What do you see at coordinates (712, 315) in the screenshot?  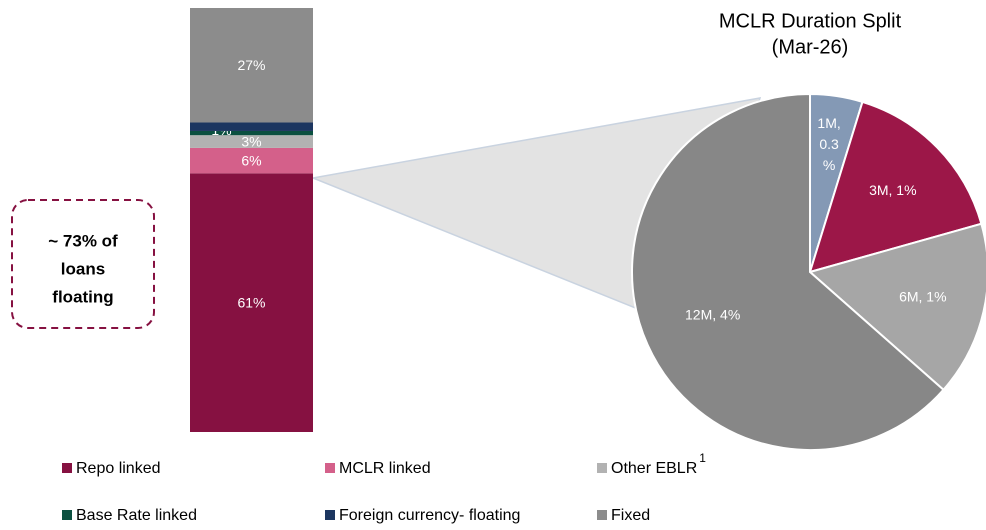 I see `slice-label: 12M, 4%` at bounding box center [712, 315].